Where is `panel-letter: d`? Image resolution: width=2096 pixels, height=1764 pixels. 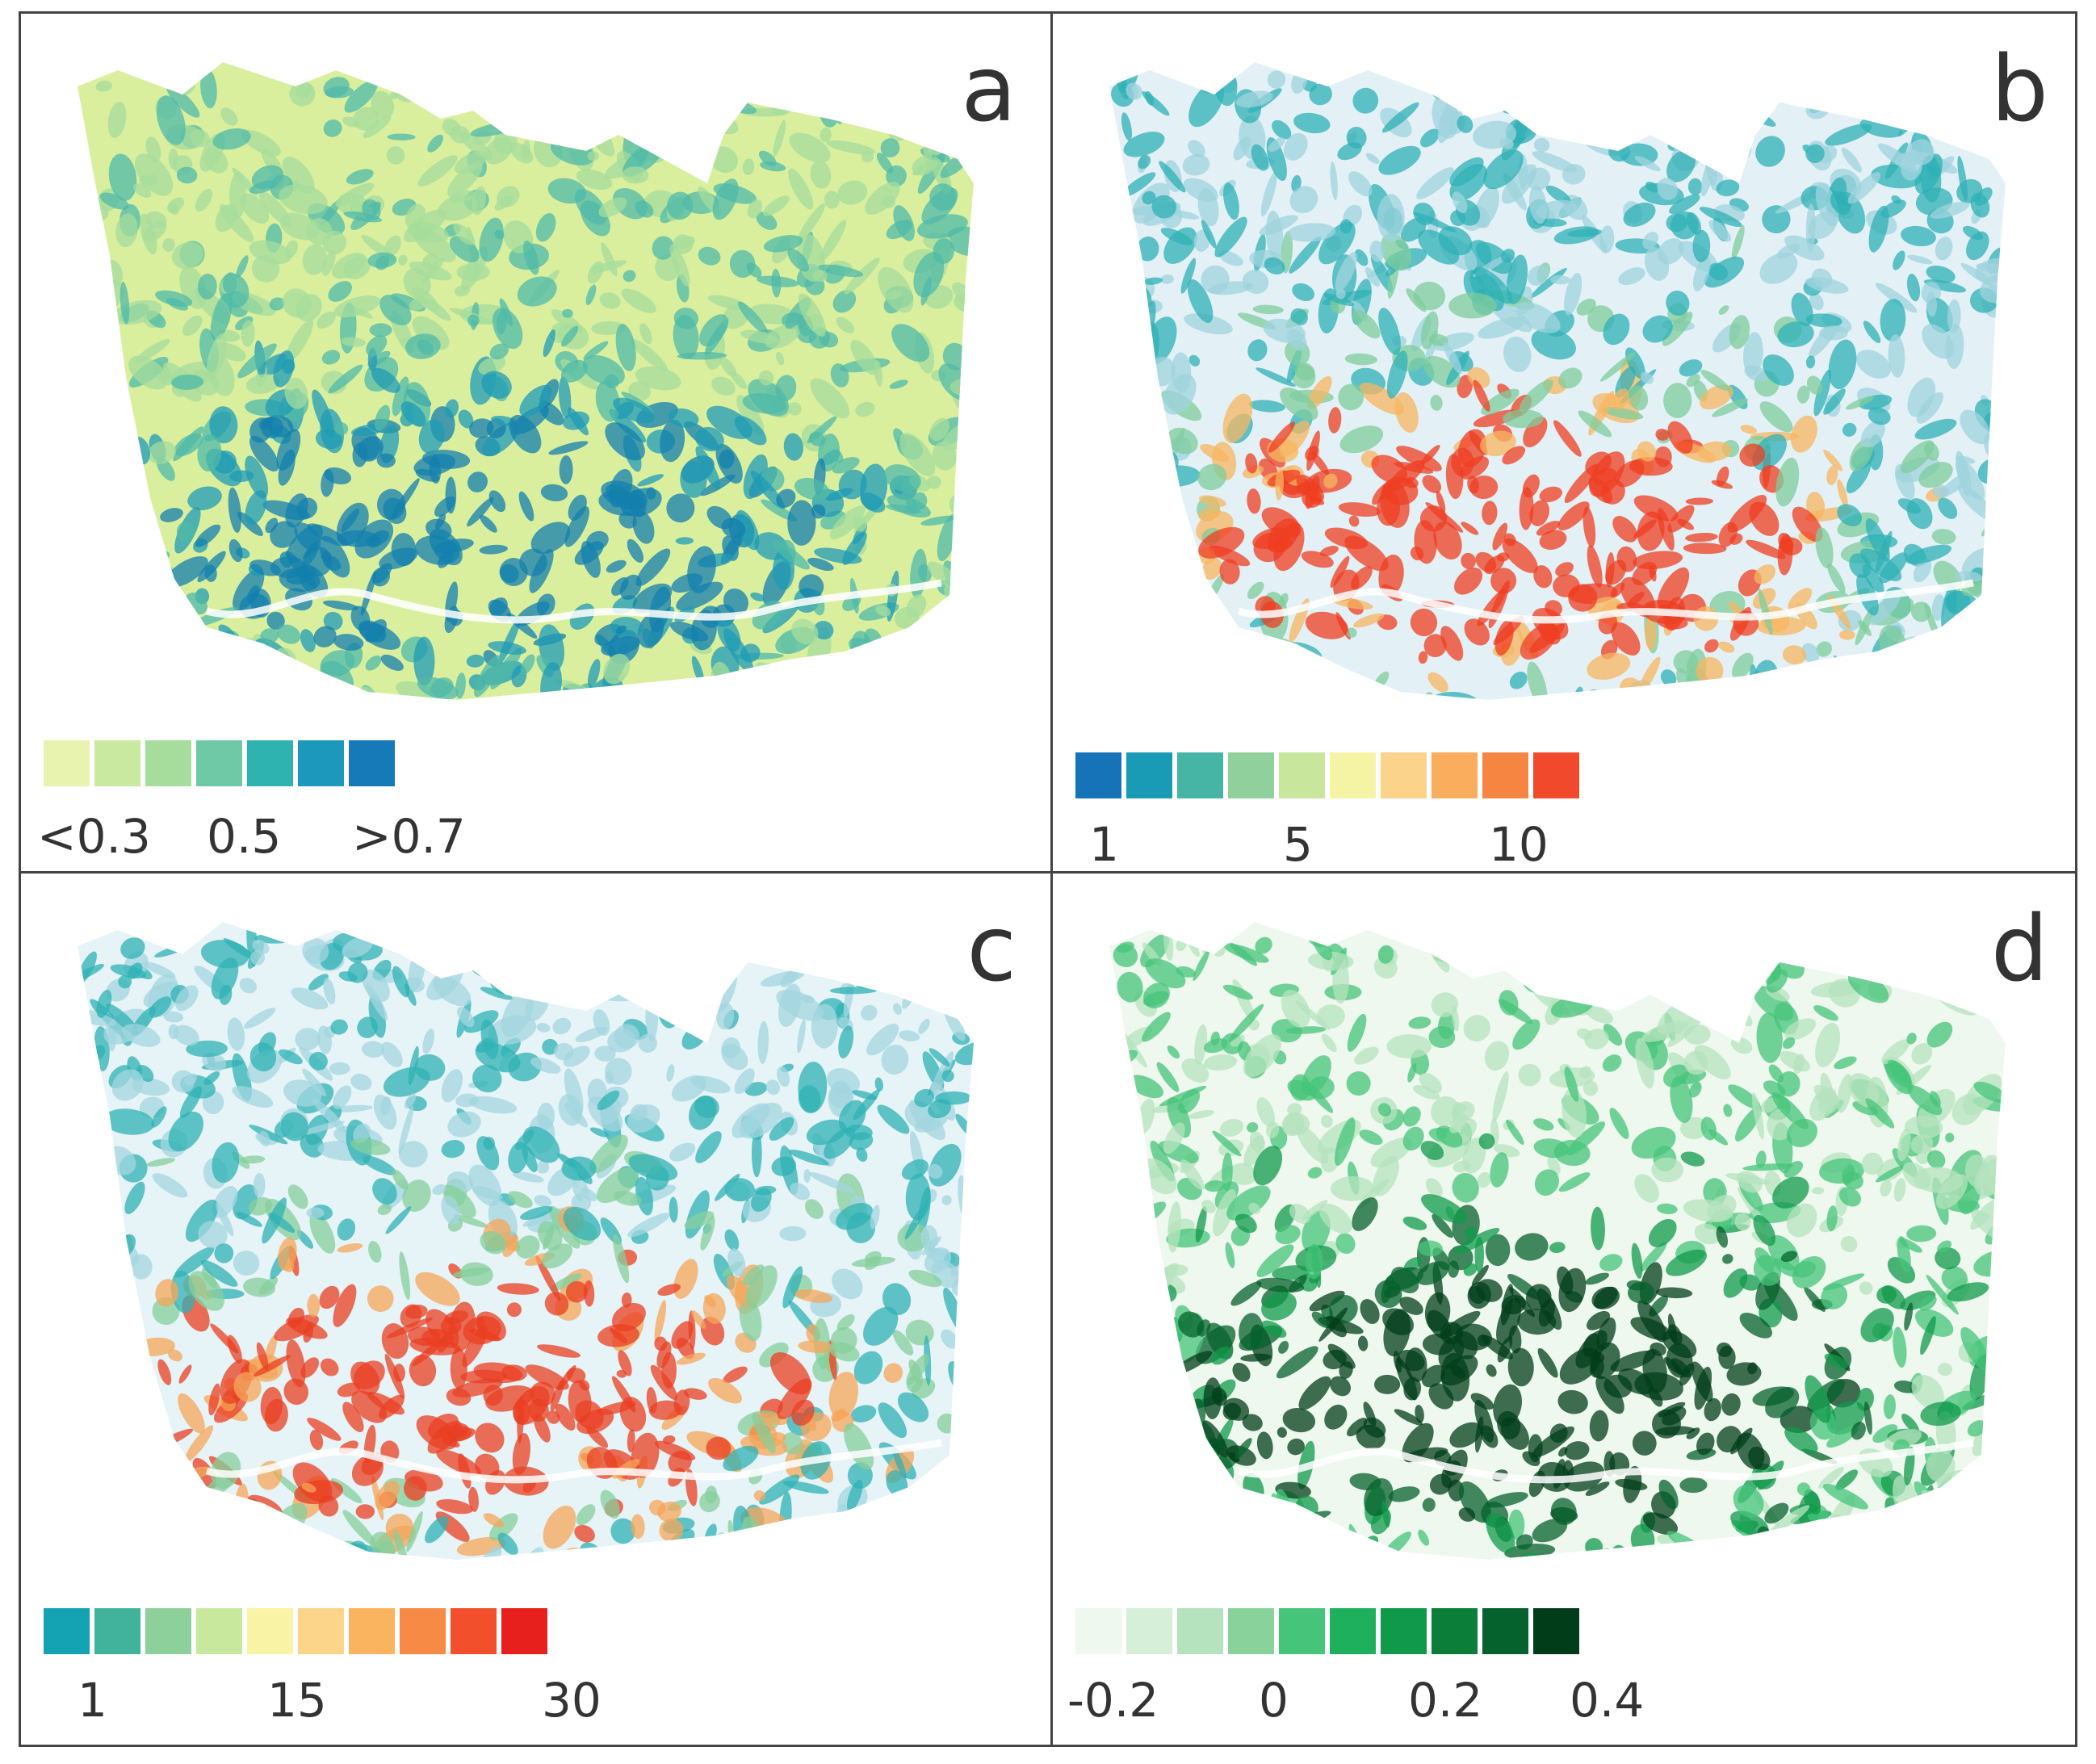 panel-letter: d is located at coordinates (2019, 949).